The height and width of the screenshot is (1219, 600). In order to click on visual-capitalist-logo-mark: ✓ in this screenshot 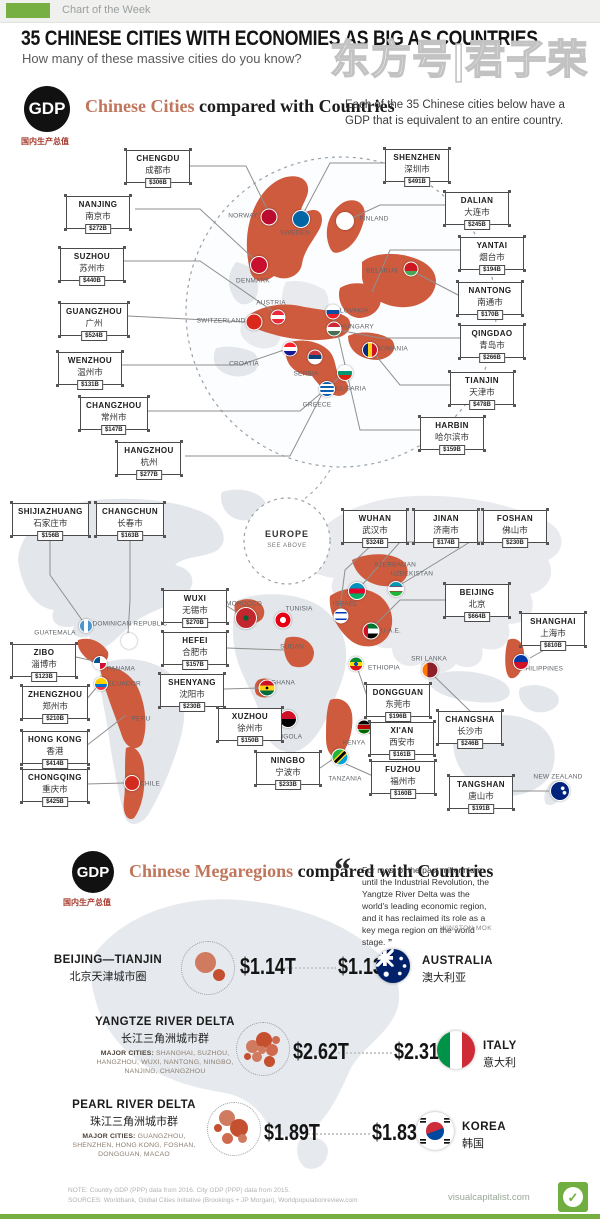, I will do `click(573, 1197)`.